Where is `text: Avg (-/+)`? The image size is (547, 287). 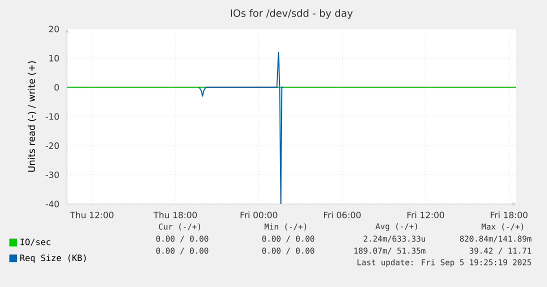
text: Avg (-/+) is located at coordinates (397, 227).